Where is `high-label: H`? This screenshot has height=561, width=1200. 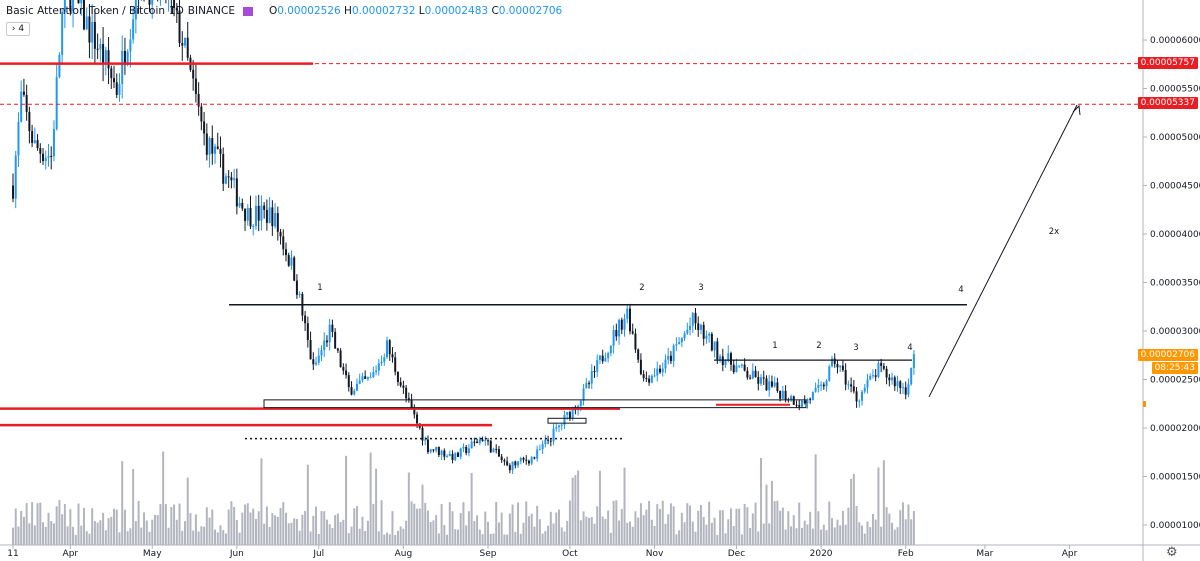 high-label: H is located at coordinates (348, 11).